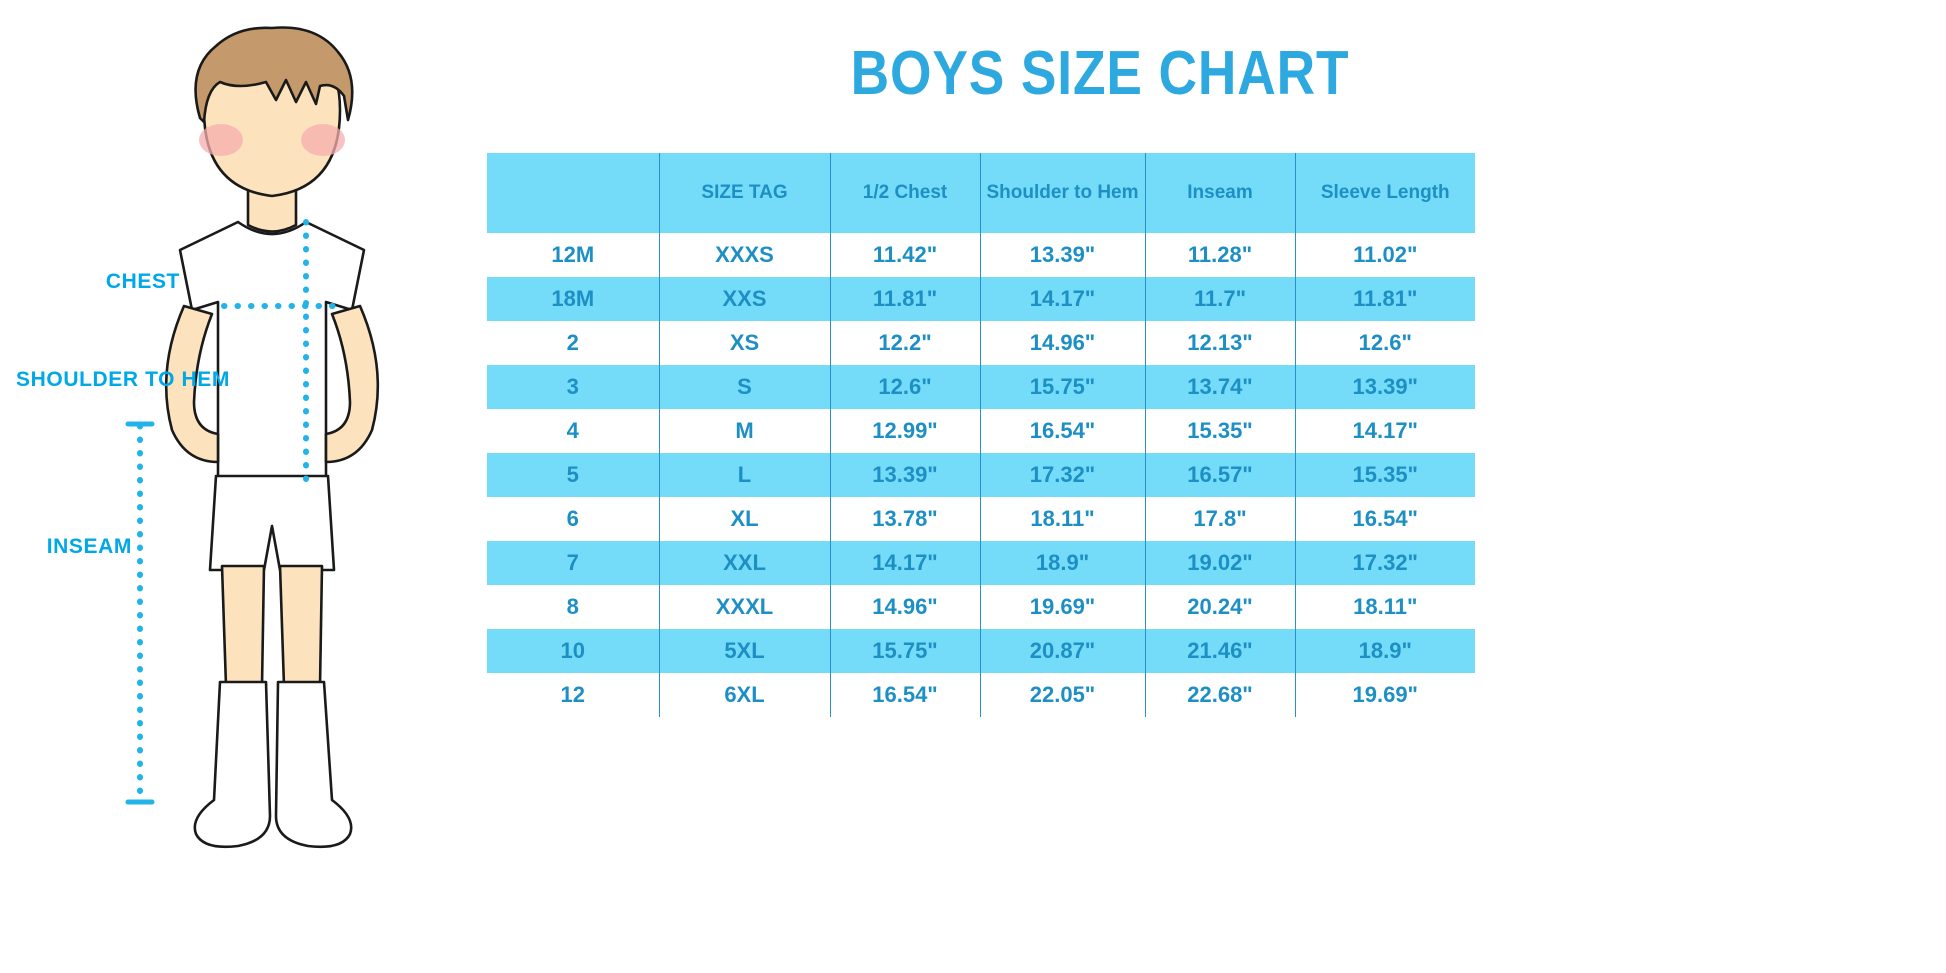 The width and height of the screenshot is (1946, 973). I want to click on cell-shoulder-to-hem: 17.32", so click(1062, 475).